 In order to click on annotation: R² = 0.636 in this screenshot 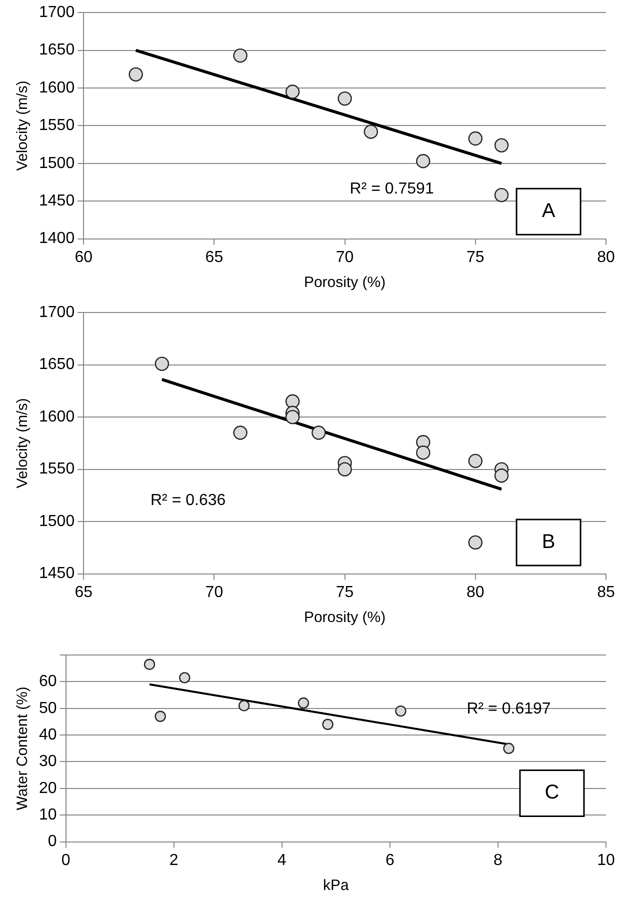, I will do `click(188, 501)`.